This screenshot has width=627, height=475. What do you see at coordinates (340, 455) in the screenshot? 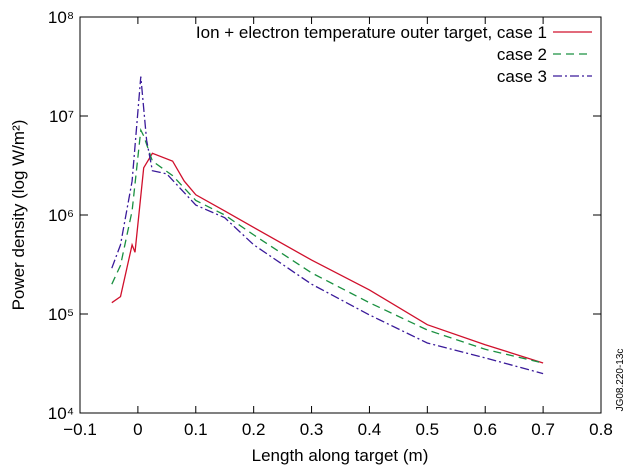
I see `x-axis-label: Length along target (m)` at bounding box center [340, 455].